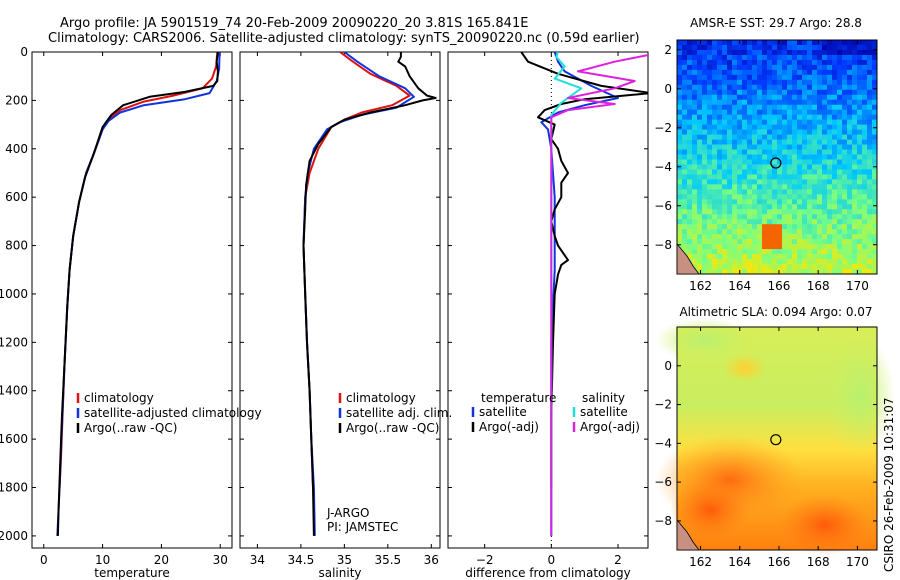 This screenshot has width=900, height=580. Describe the element at coordinates (14, 342) in the screenshot. I see `y-tick-label: 1200` at that location.